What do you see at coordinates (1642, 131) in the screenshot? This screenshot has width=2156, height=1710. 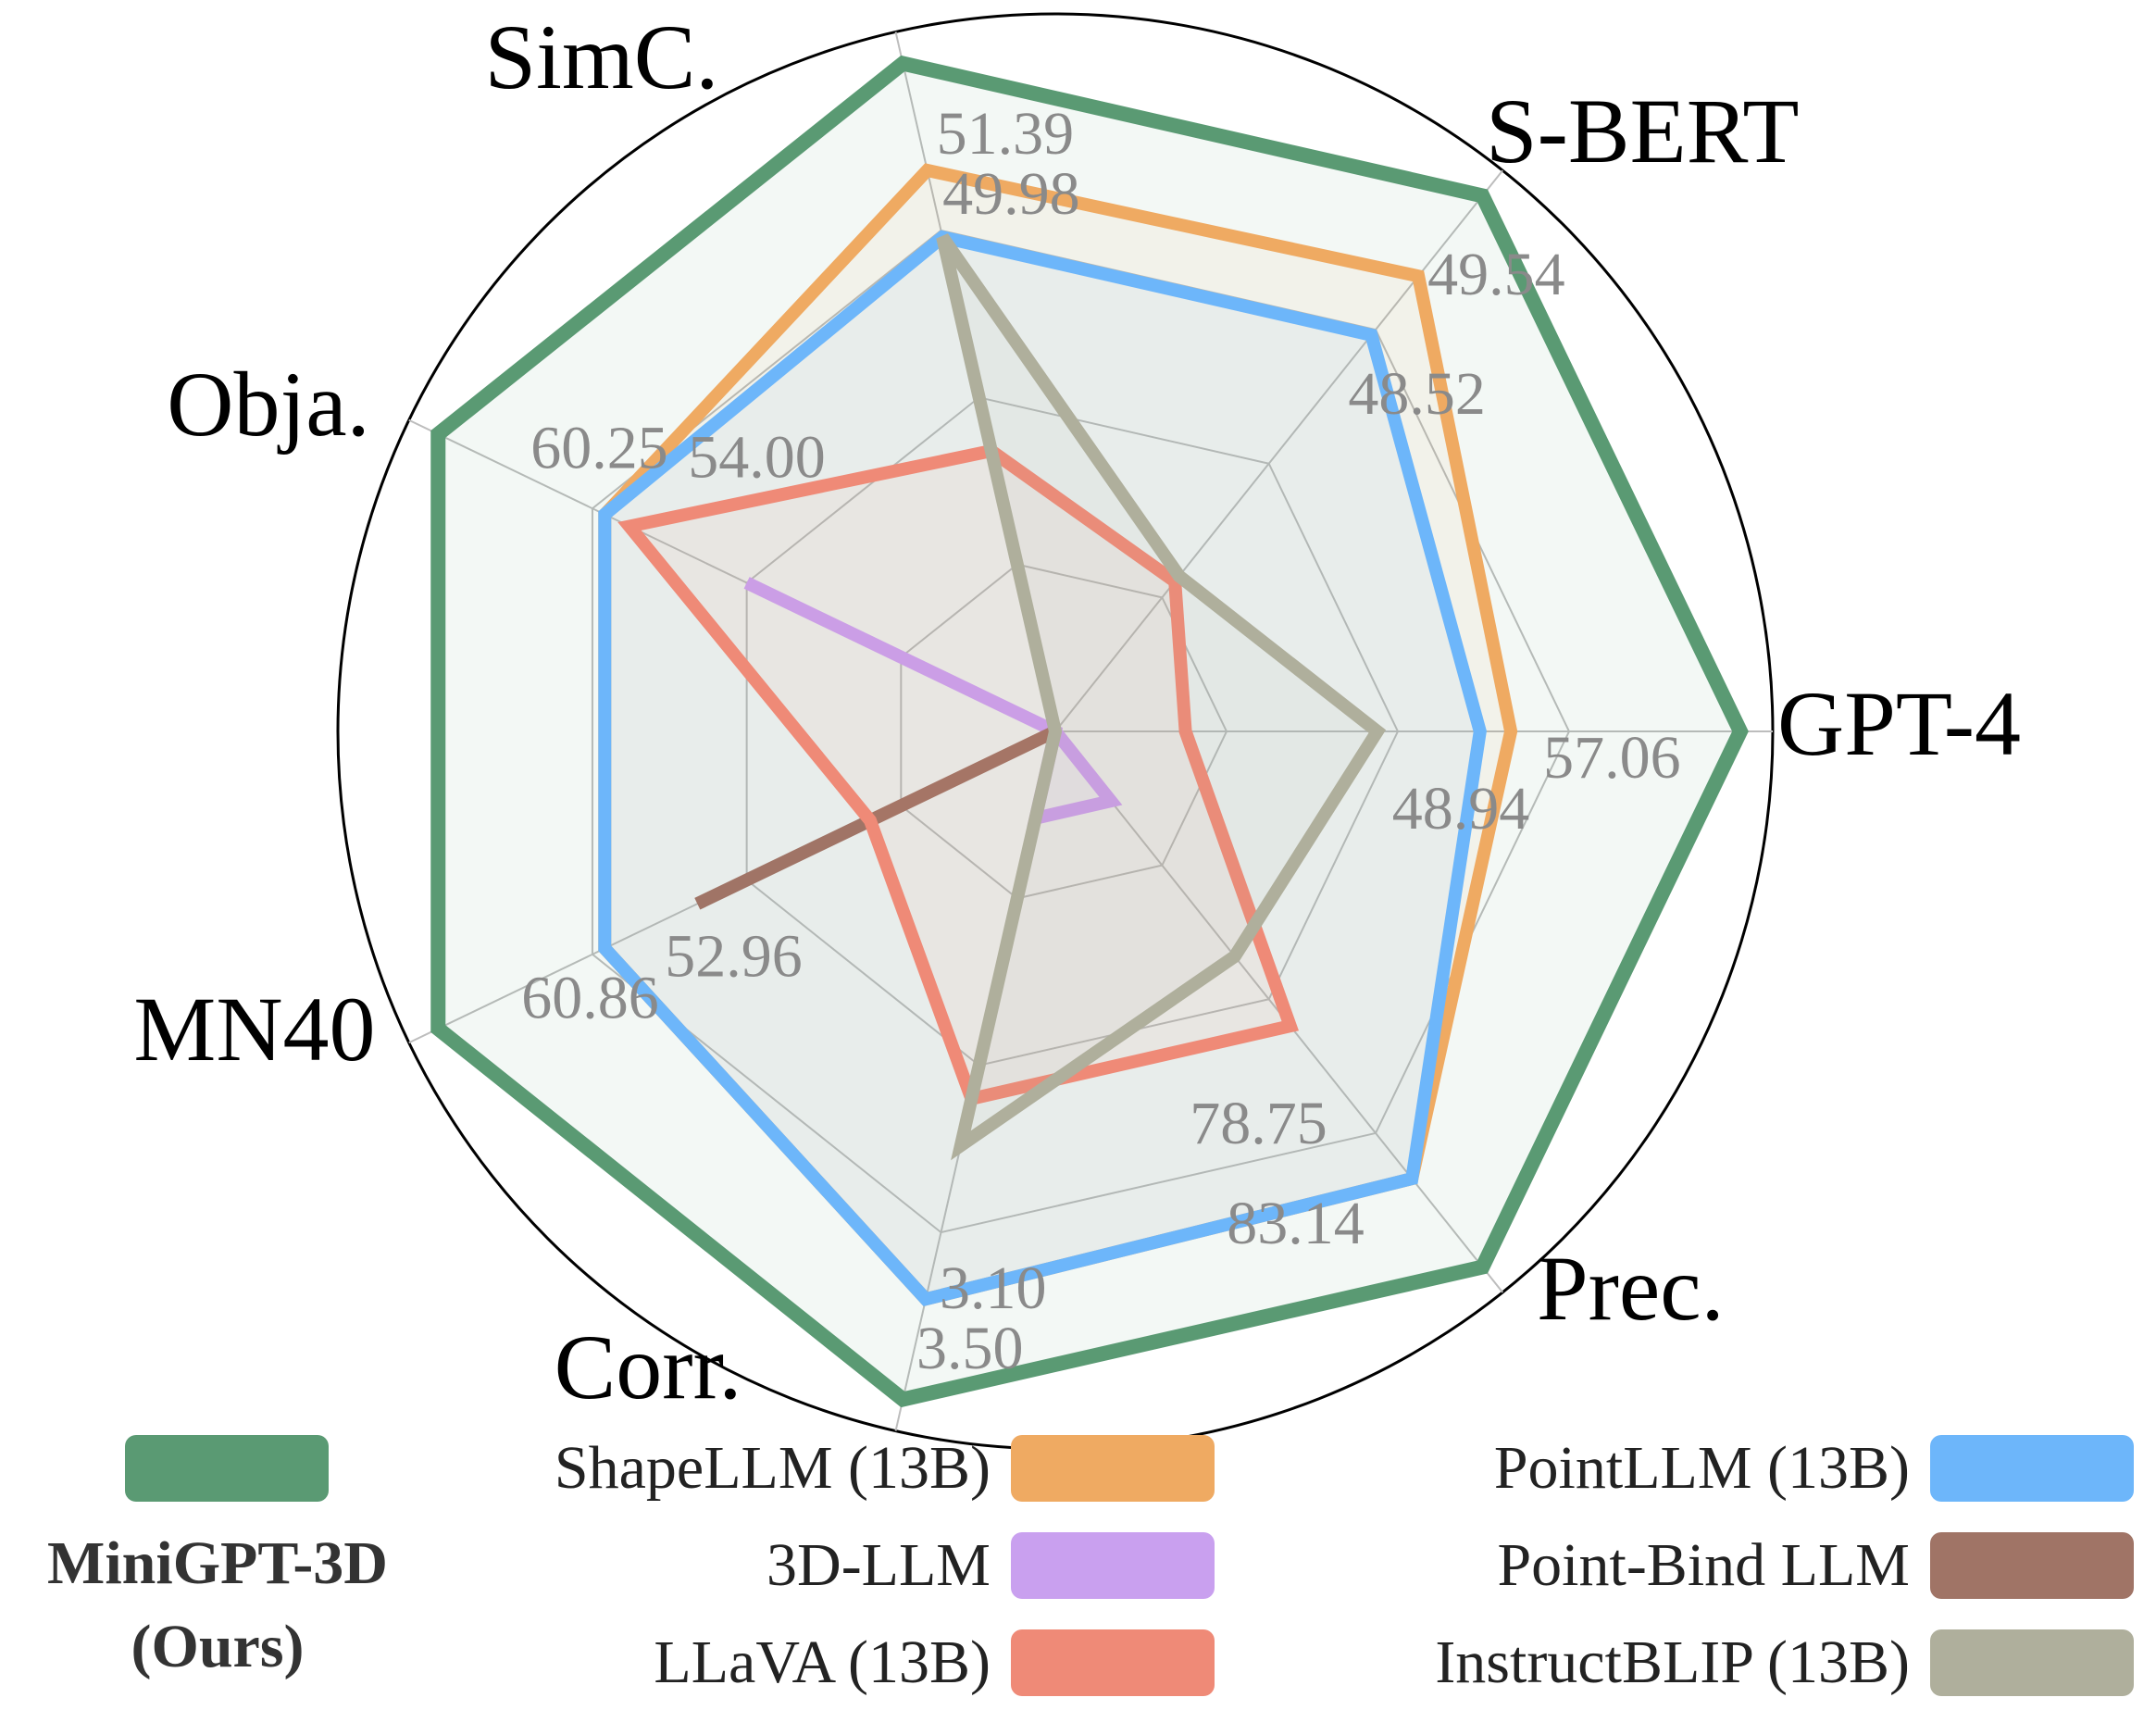 I see `axis-label-1: S-BERT` at bounding box center [1642, 131].